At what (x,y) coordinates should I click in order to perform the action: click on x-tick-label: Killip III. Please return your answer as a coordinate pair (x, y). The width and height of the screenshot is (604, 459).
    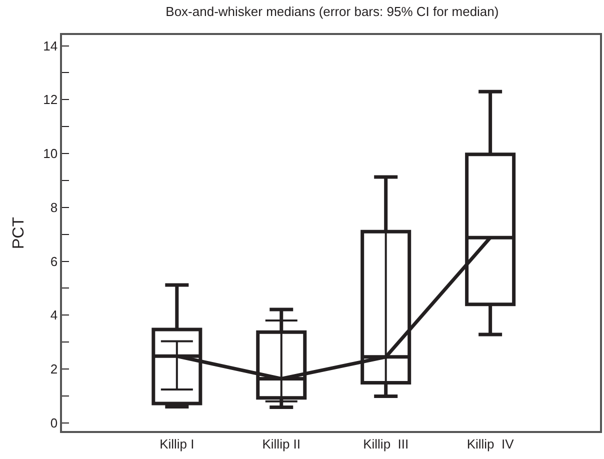
    Looking at the image, I should click on (386, 444).